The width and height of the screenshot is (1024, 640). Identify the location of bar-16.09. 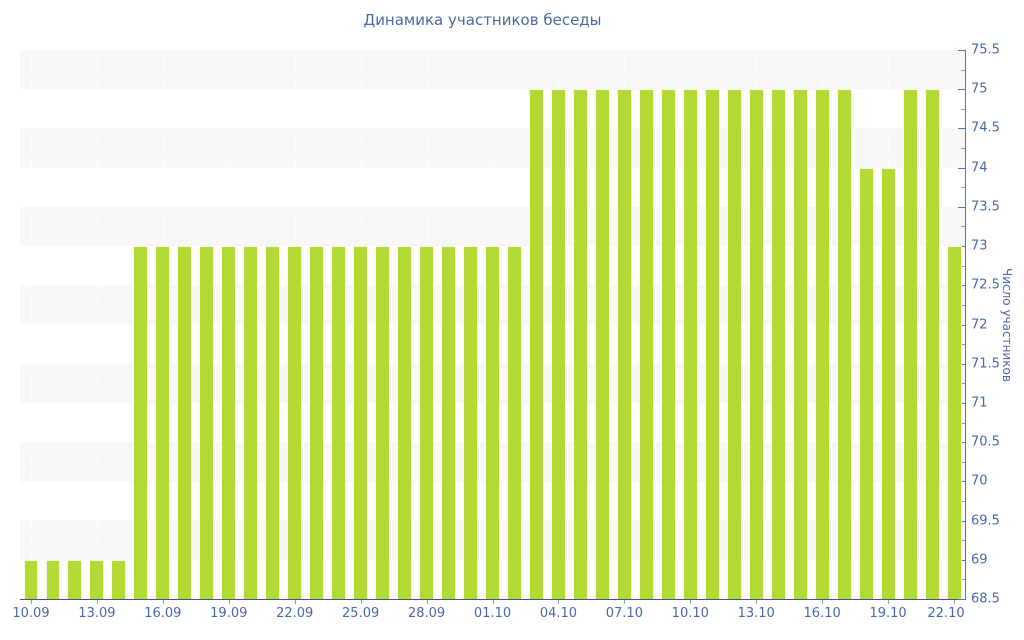
(163, 422).